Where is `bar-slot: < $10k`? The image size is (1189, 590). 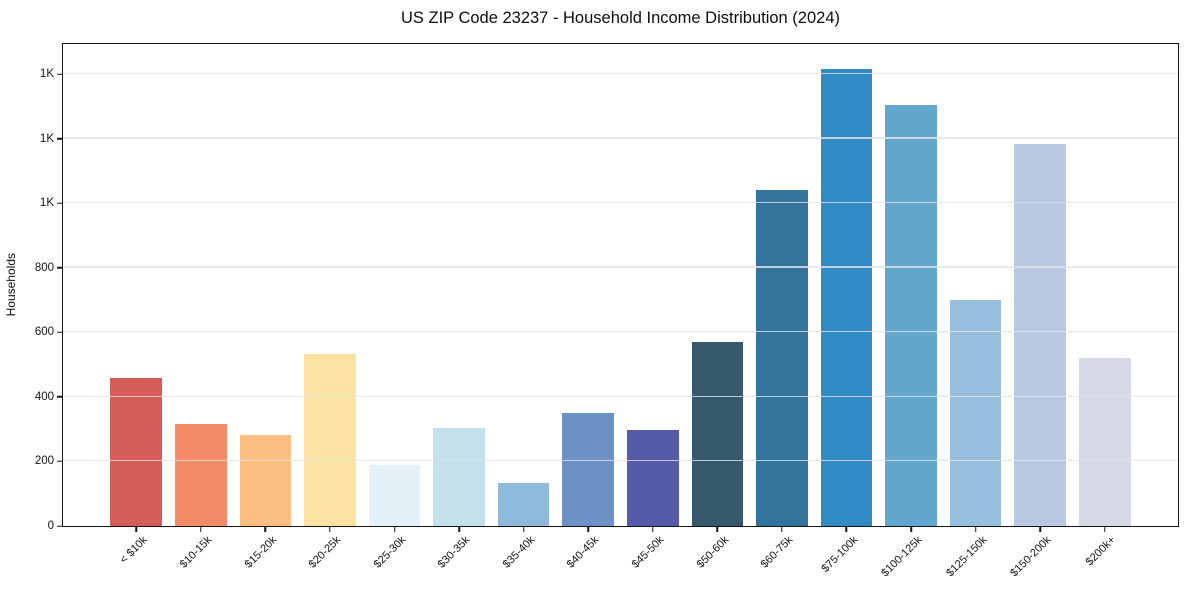 bar-slot: < $10k is located at coordinates (136, 305).